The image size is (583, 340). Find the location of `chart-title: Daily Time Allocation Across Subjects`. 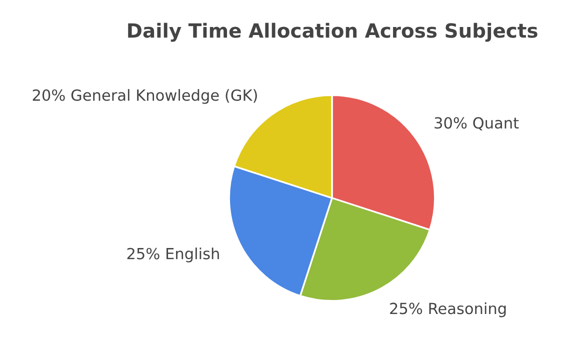

chart-title: Daily Time Allocation Across Subjects is located at coordinates (333, 32).